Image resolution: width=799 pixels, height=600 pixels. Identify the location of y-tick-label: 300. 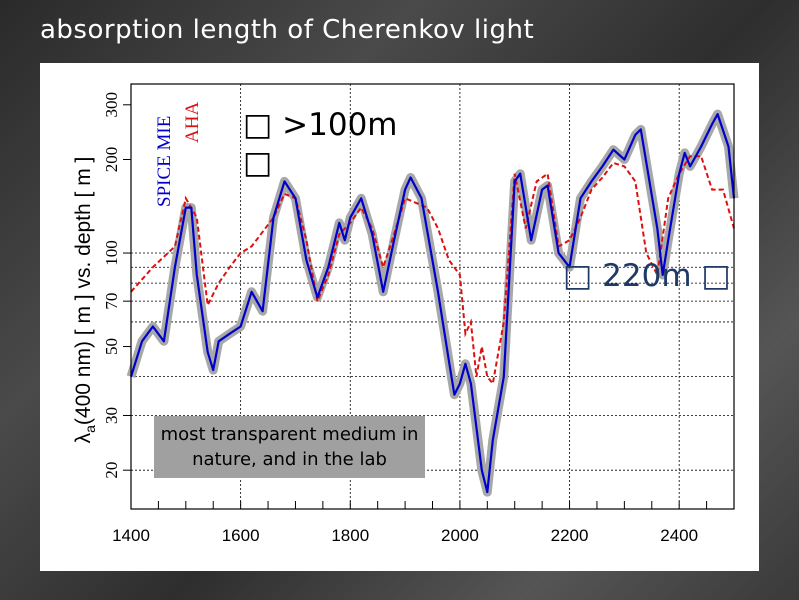
(111, 105).